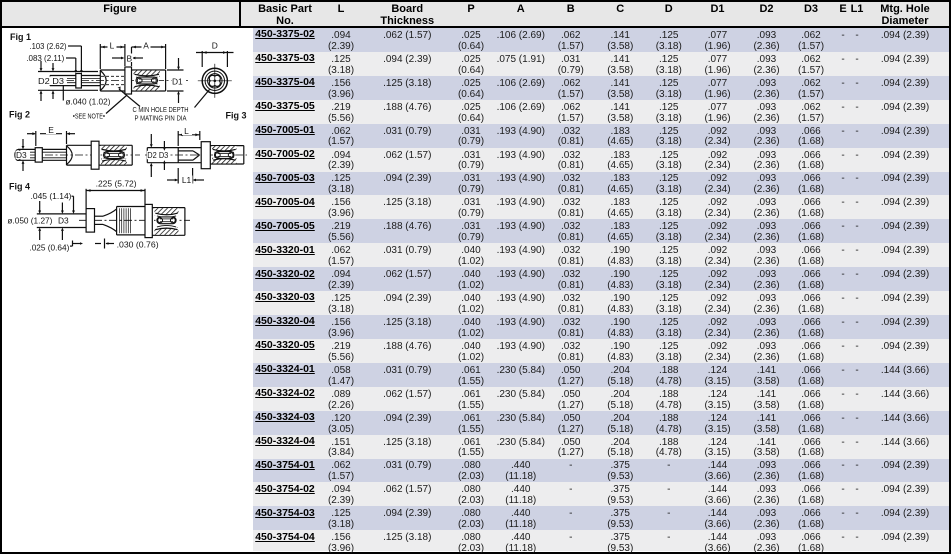  Describe the element at coordinates (51, 130) in the screenshot. I see `svg-text: E` at that location.